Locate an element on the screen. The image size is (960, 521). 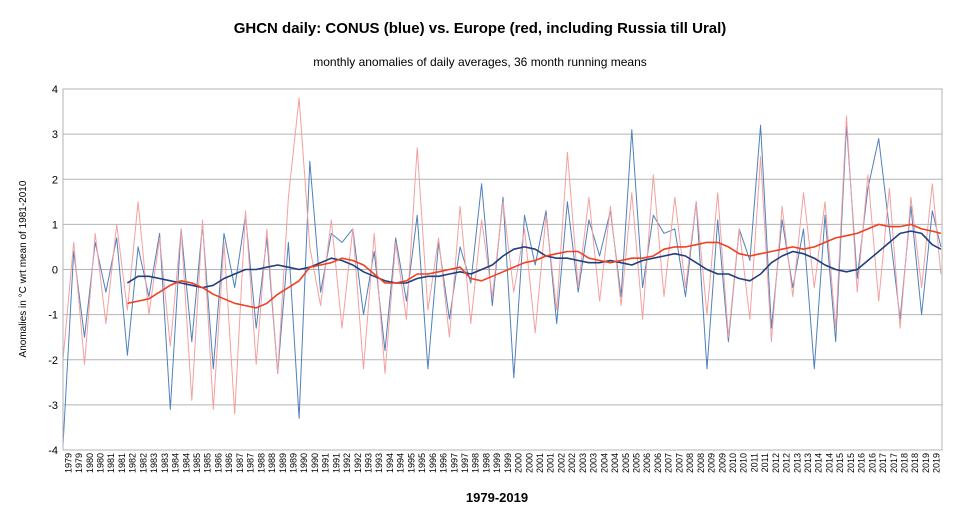
x-tick-label: 1992 is located at coordinates (347, 463).